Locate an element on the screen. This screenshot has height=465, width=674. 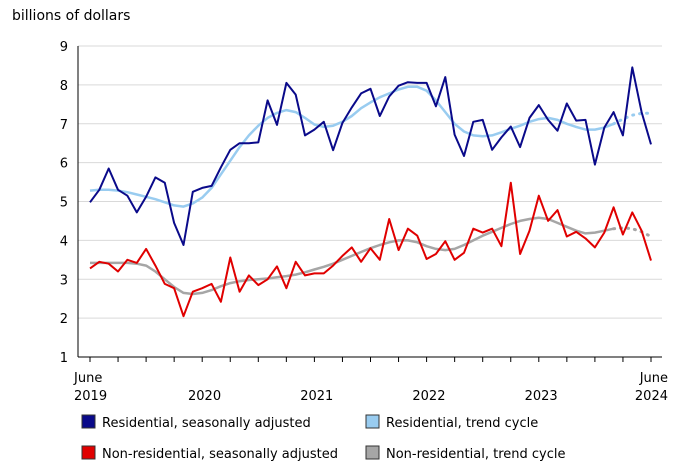
y-tick-label-2: 2 is located at coordinates (64, 319).